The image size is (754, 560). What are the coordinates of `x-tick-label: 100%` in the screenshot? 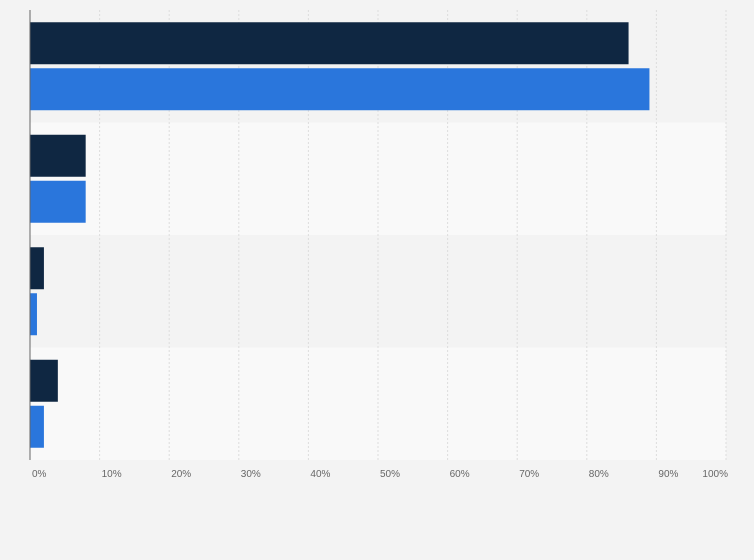 It's located at (715, 474).